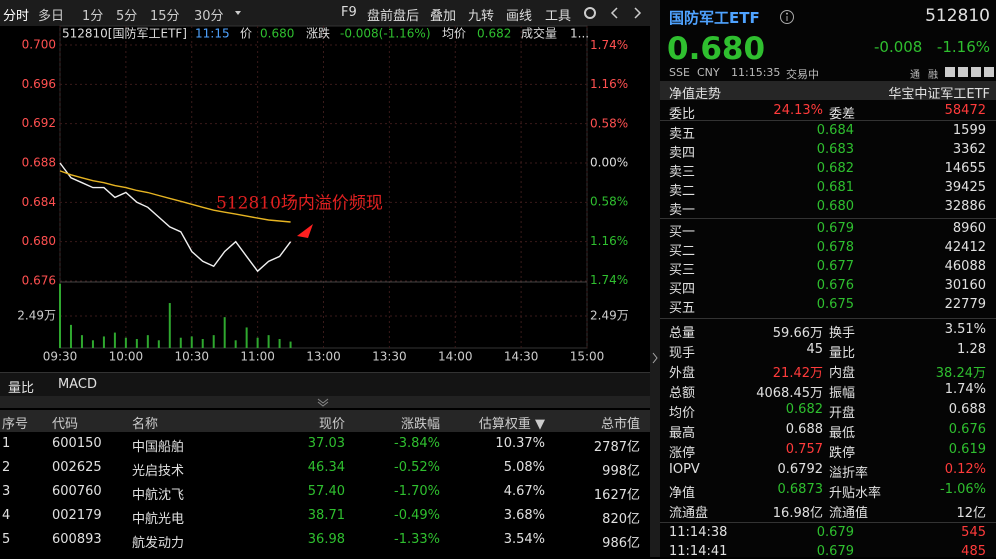 The height and width of the screenshot is (559, 996). Describe the element at coordinates (331, 424) in the screenshot. I see `column-header: 现价` at that location.